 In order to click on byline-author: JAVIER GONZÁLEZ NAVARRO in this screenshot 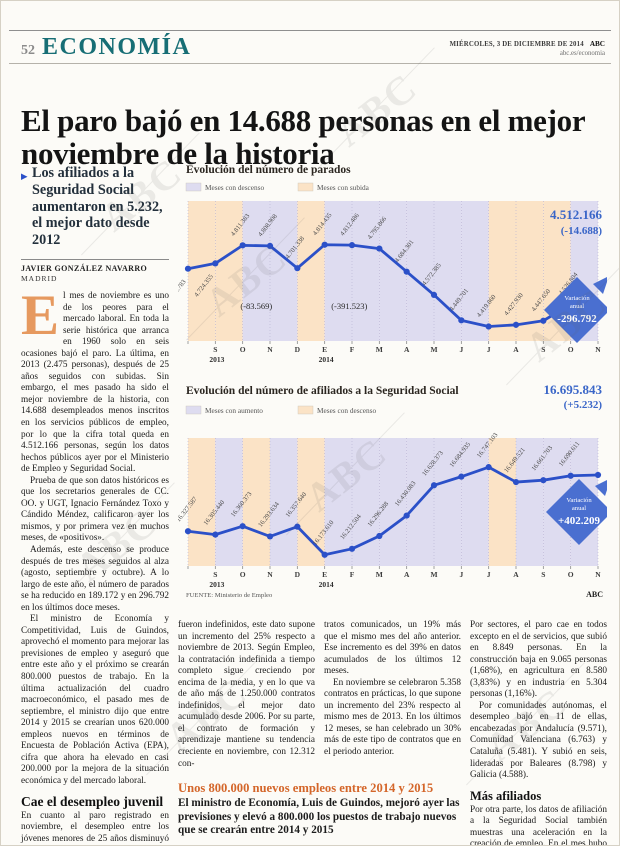, I will do `click(84, 268)`.